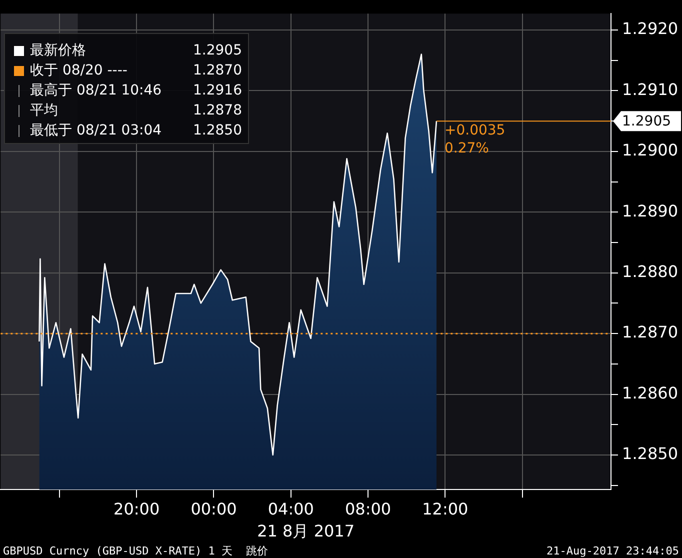 The width and height of the screenshot is (682, 558). I want to click on data-label: 1.2905, so click(647, 122).